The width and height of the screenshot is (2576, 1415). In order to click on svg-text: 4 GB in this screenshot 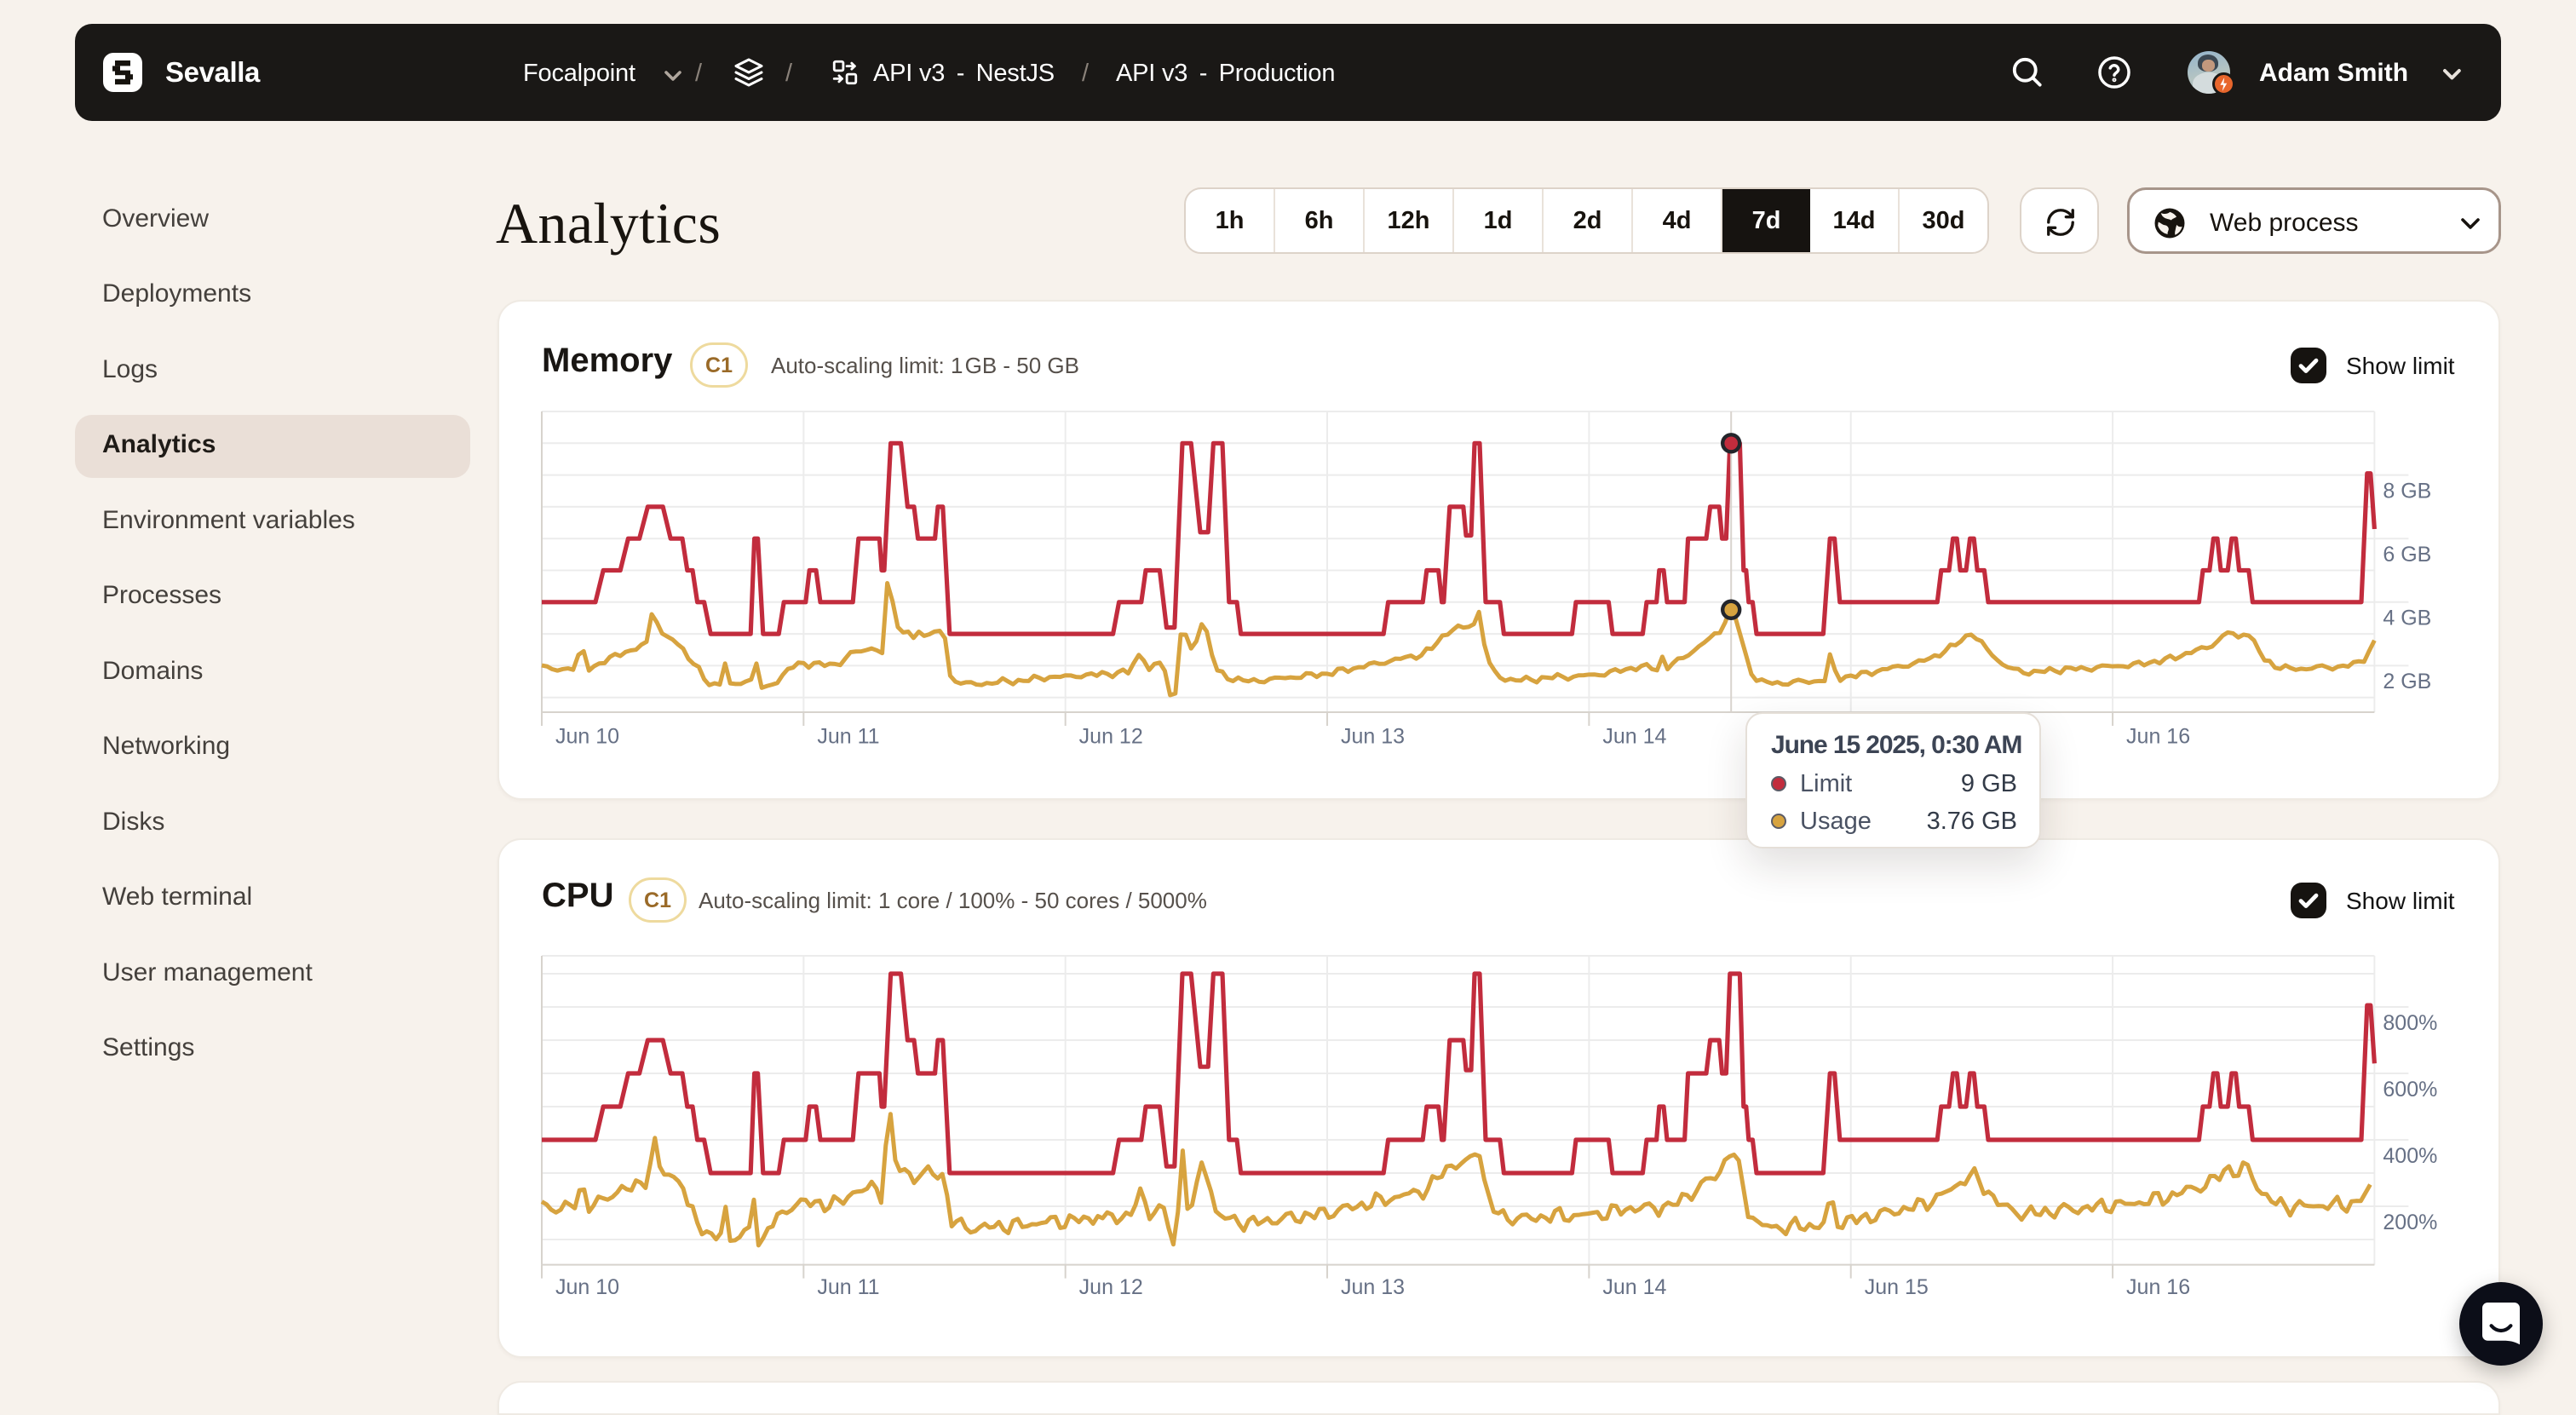, I will do `click(2407, 618)`.